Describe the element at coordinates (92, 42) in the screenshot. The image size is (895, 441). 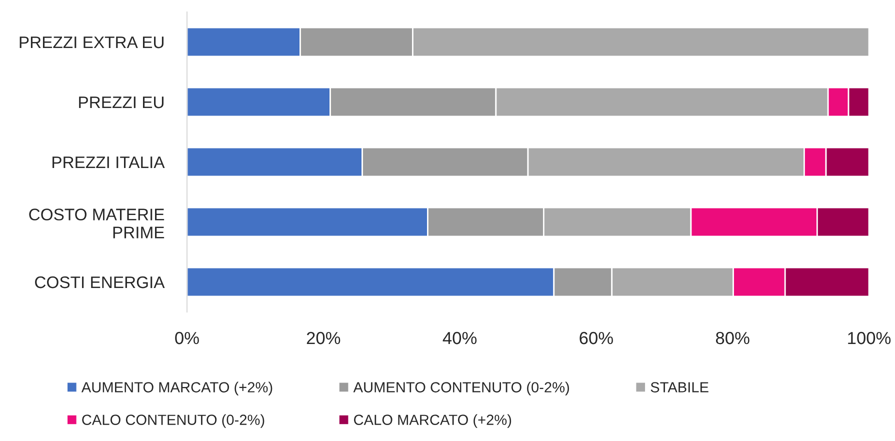
I see `y-tick-label: PREZZI EXTRA EU` at that location.